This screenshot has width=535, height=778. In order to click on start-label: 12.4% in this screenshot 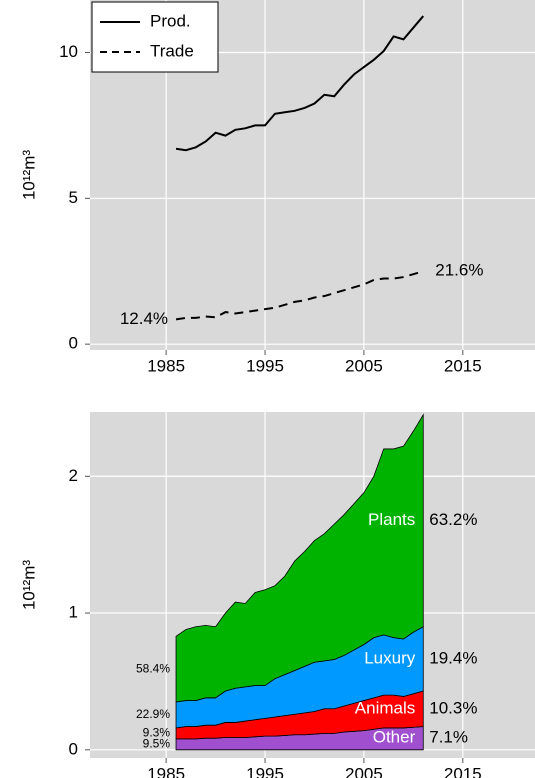, I will do `click(144, 318)`.